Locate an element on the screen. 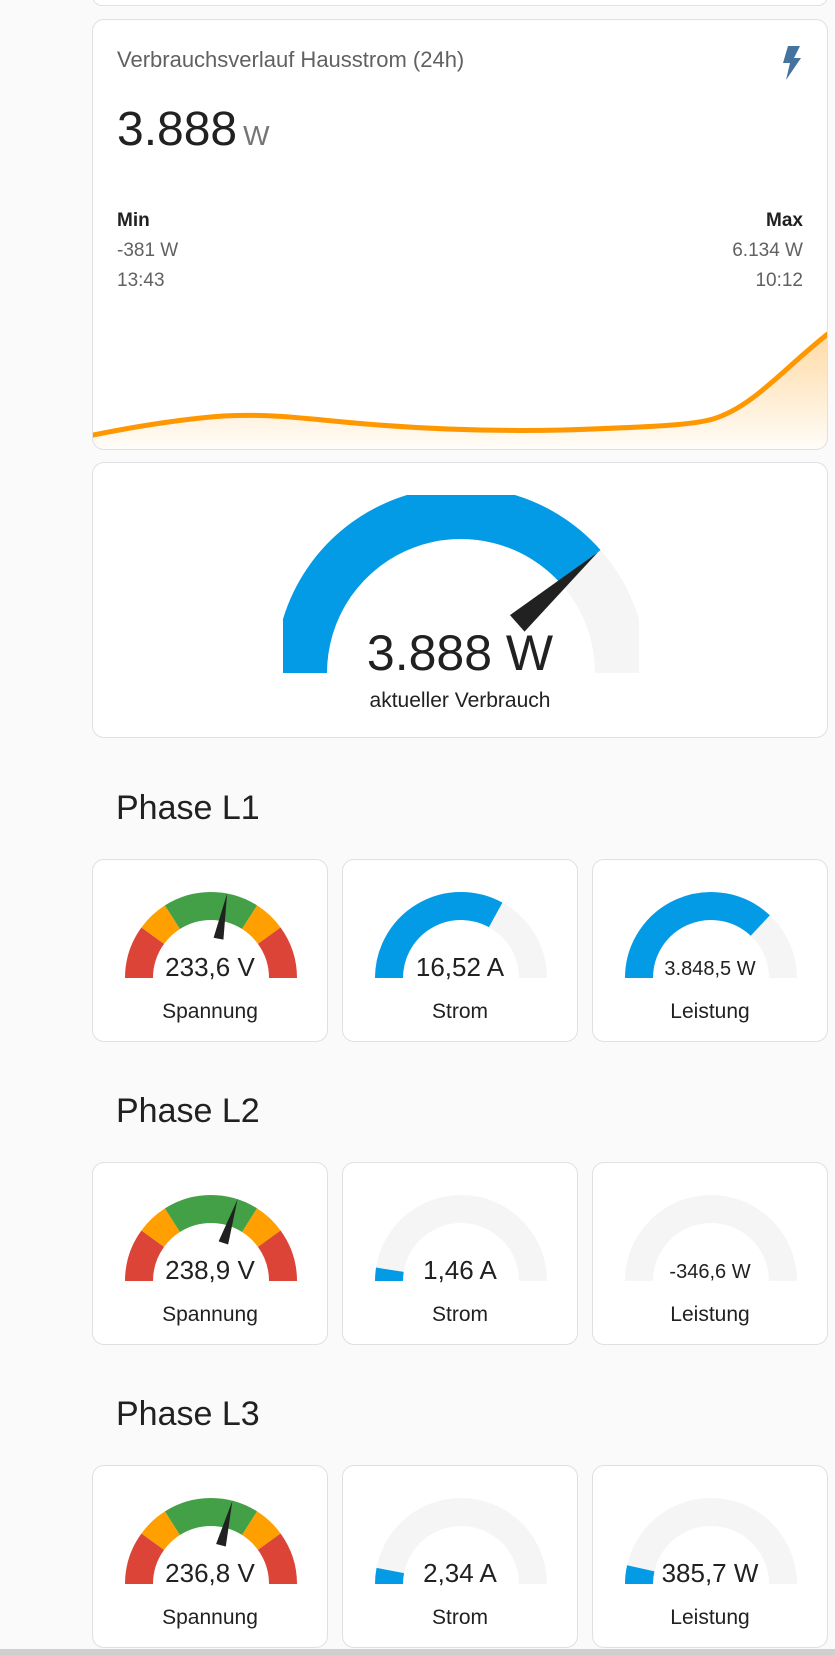 The image size is (835, 1655). phase-l1-voltage-card: 233,6 V Spannung is located at coordinates (210, 950).